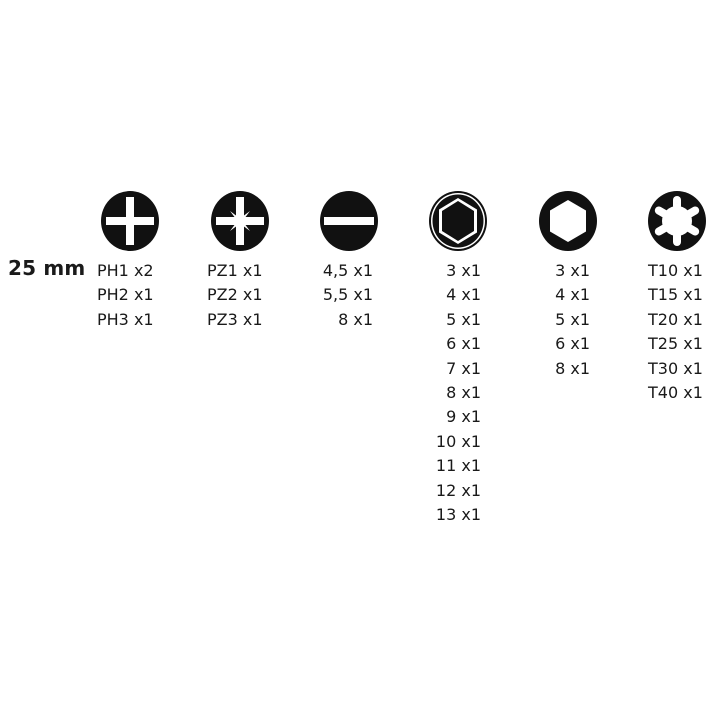 The width and height of the screenshot is (720, 720). Describe the element at coordinates (235, 270) in the screenshot. I see `list-item: PZ1 x1` at that location.